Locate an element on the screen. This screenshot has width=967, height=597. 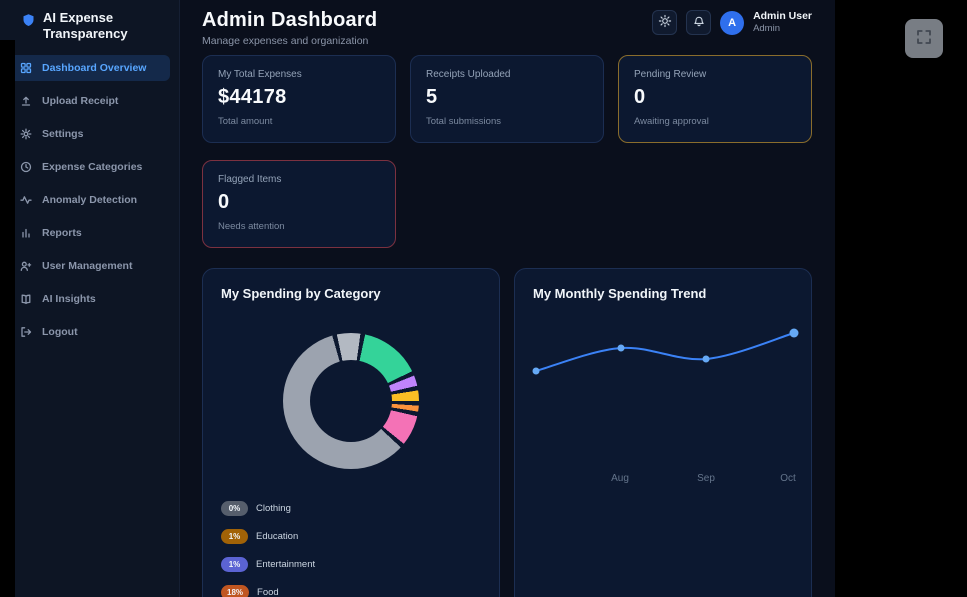
legend-item-food: 18% Food is located at coordinates (351, 591).